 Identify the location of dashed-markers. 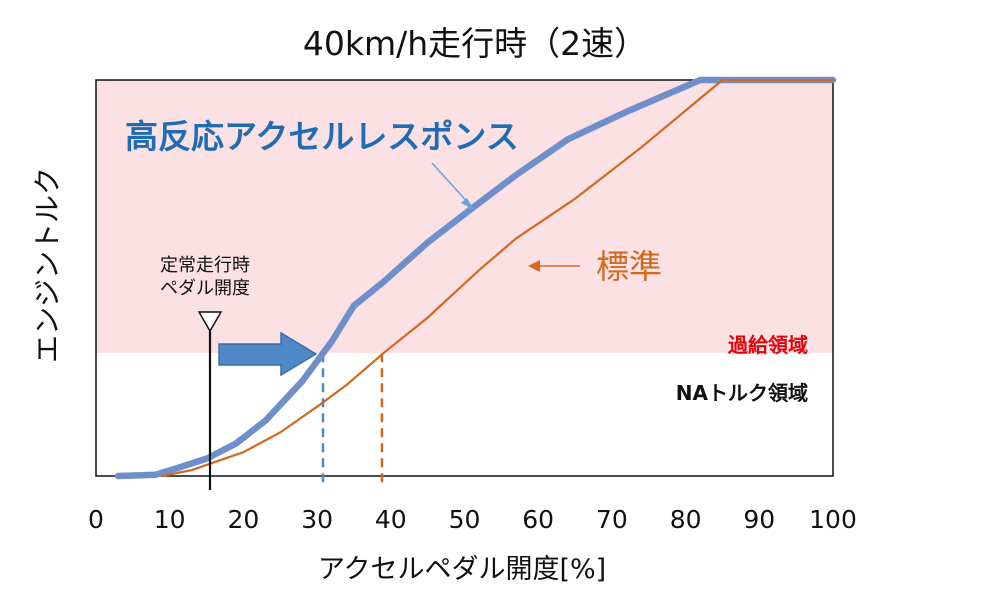
(352, 420).